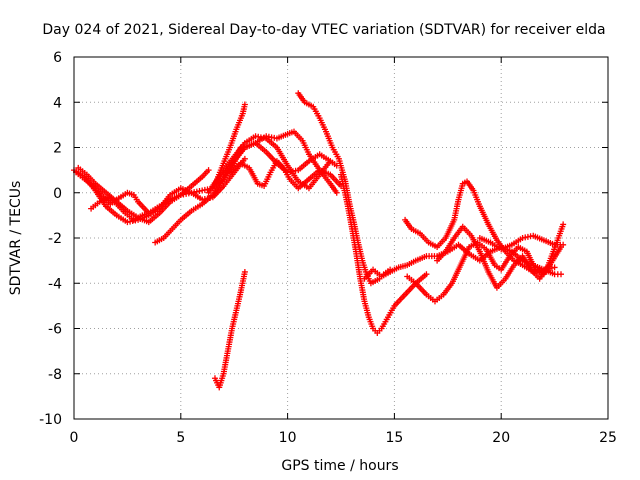 The height and width of the screenshot is (480, 640). I want to click on y-tick-label: 4, so click(57, 103).